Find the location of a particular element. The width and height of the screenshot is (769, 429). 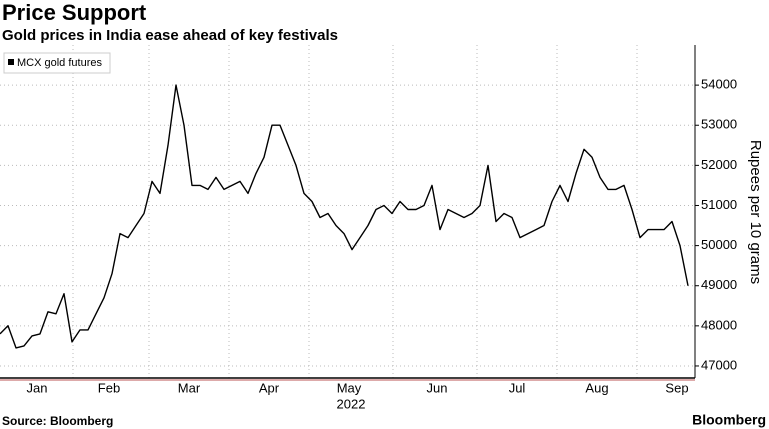

legend-swatch is located at coordinates (11, 62).